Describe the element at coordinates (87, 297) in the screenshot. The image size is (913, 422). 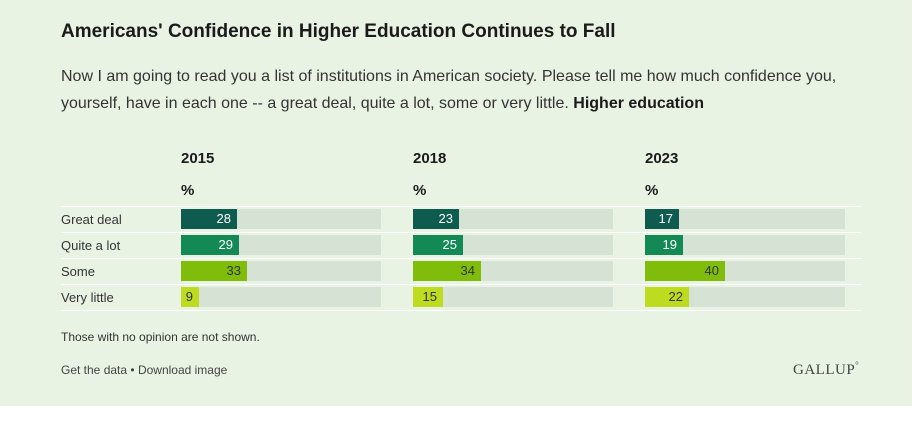
I see `row-label-very-little: Very little` at that location.